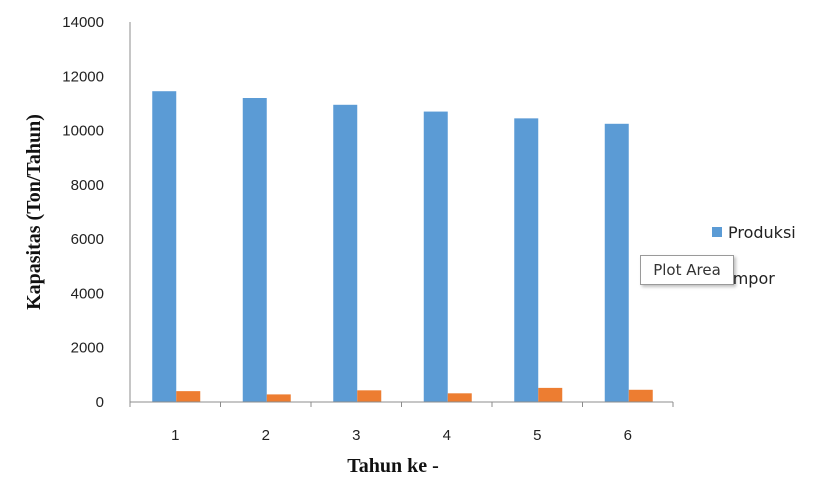 The height and width of the screenshot is (483, 815). What do you see at coordinates (83, 22) in the screenshot?
I see `y-tick-label: 14000` at bounding box center [83, 22].